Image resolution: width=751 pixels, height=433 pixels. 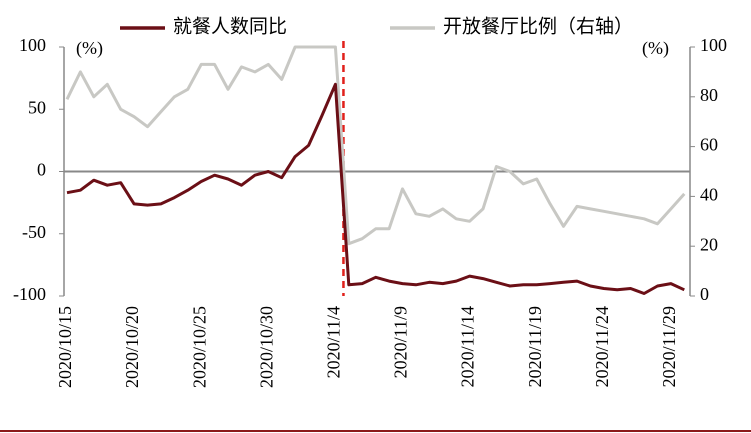 I want to click on x-tick-label: 2020/11/9, so click(x=401, y=342).